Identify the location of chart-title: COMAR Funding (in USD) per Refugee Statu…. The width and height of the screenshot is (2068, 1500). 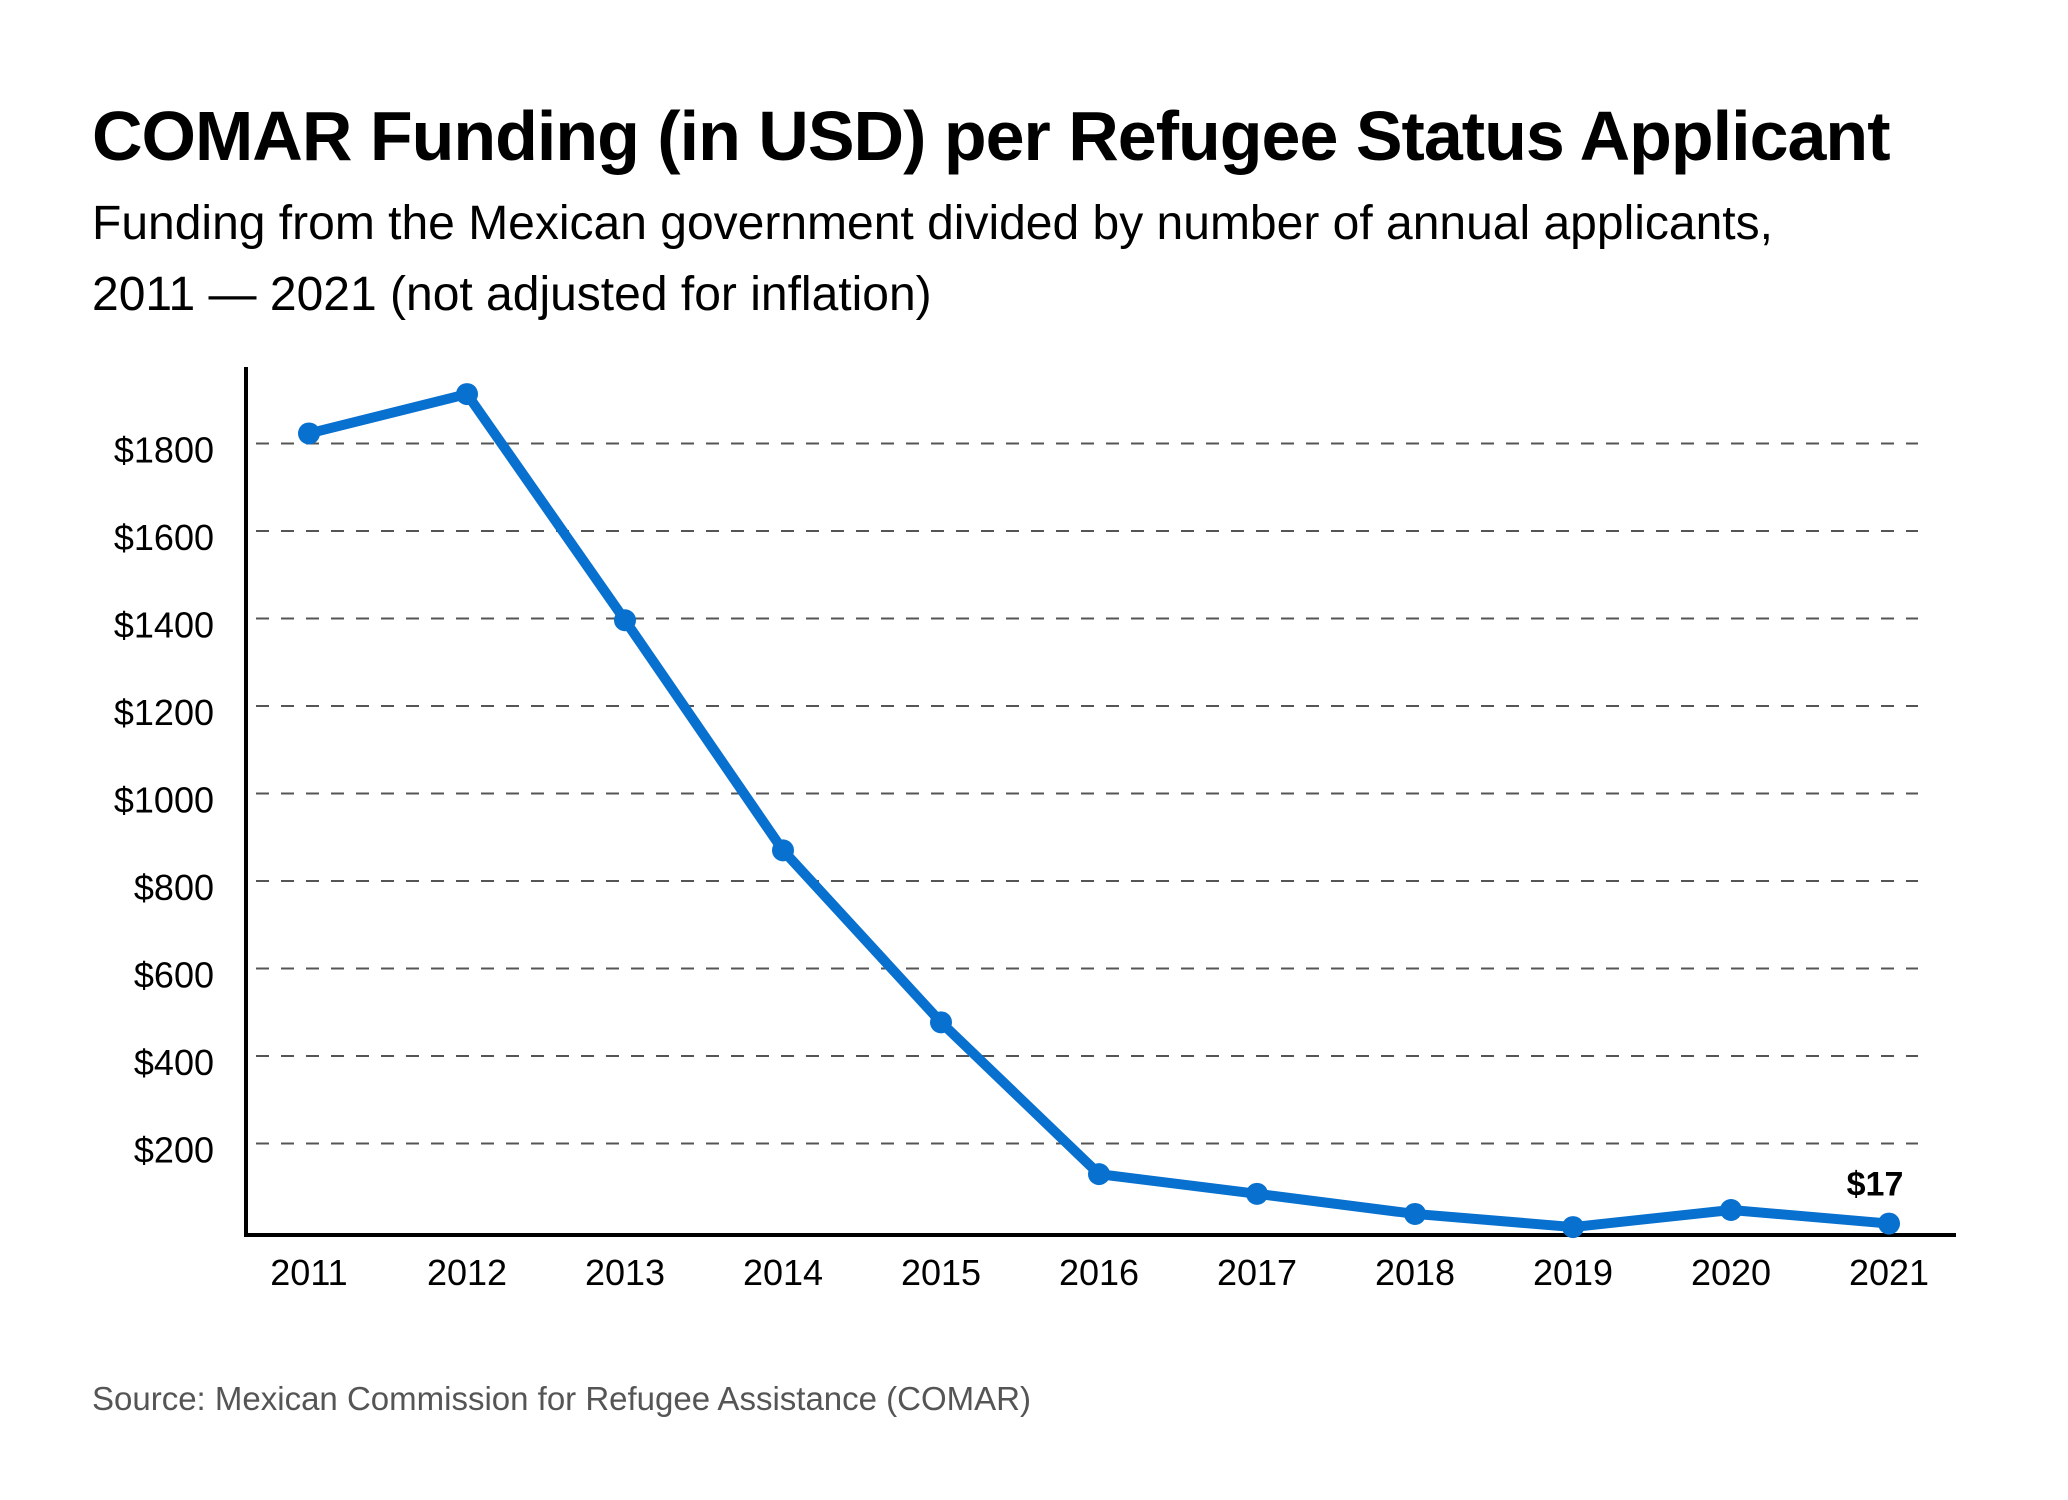
(991, 136).